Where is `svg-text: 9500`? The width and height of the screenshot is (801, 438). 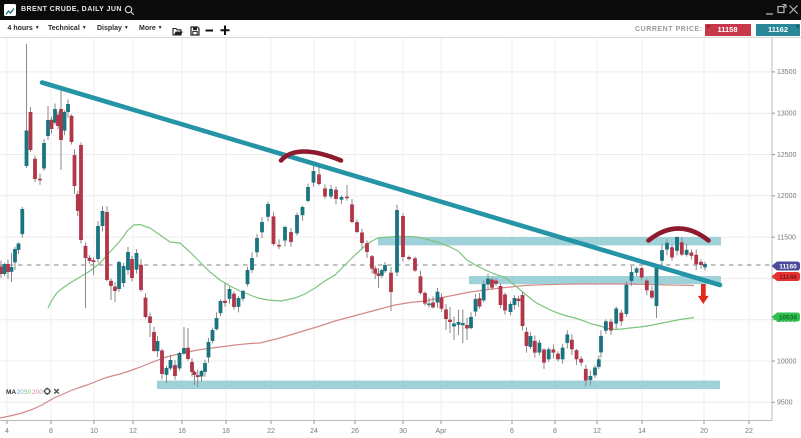 svg-text: 9500 is located at coordinates (785, 403).